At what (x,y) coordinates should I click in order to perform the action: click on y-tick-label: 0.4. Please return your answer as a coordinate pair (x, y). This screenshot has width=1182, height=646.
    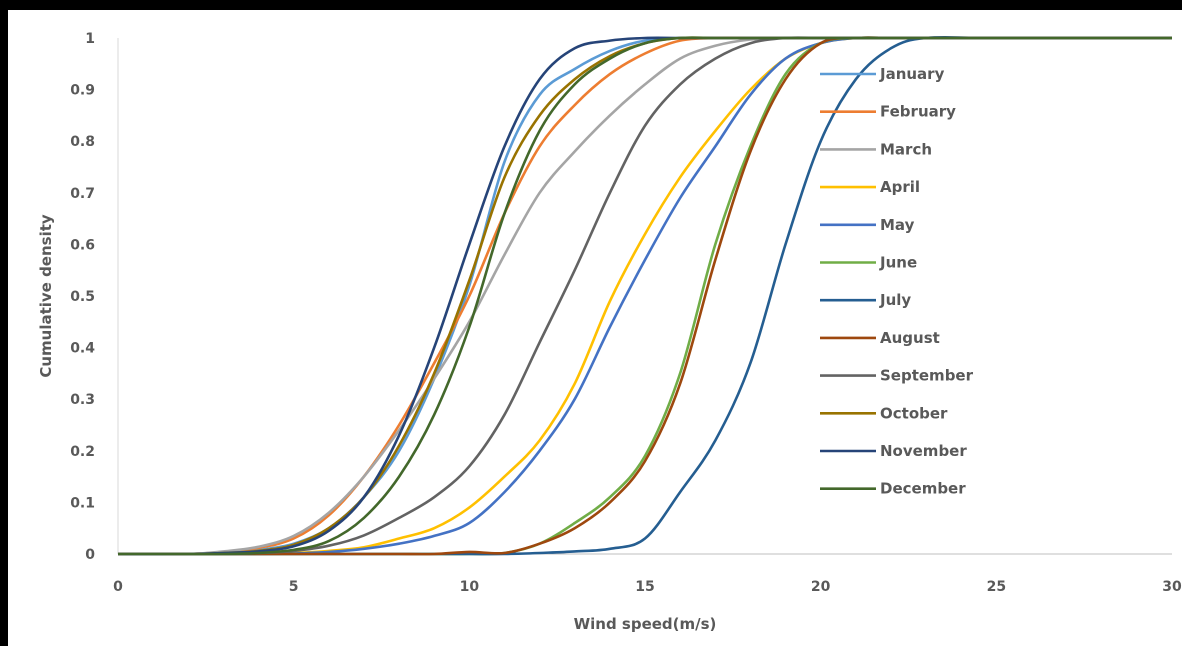
    Looking at the image, I should click on (82, 349).